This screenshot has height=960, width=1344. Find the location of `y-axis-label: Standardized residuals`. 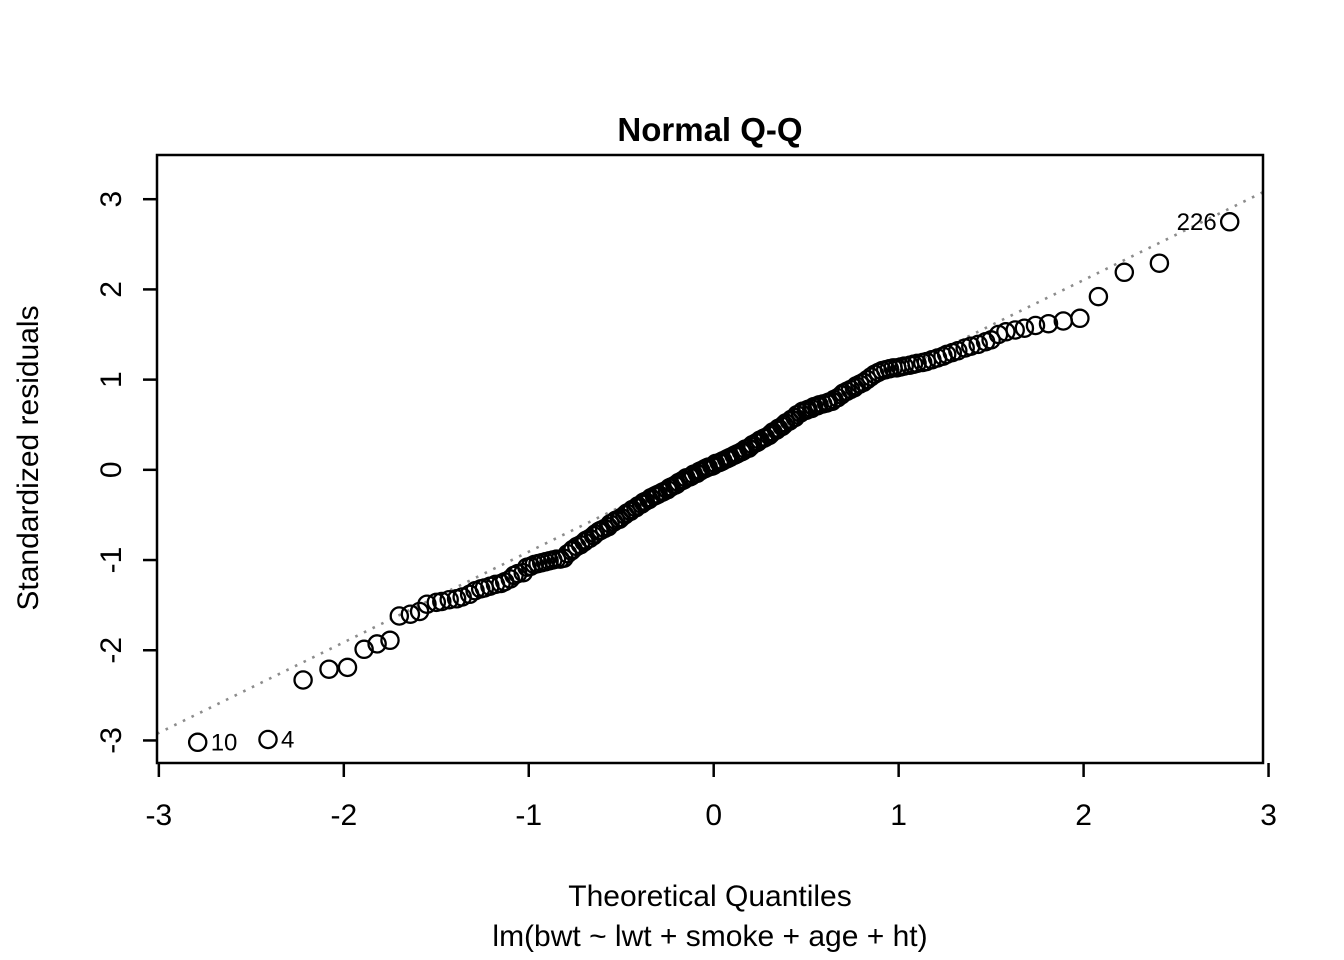

y-axis-label: Standardized residuals is located at coordinates (28, 457).